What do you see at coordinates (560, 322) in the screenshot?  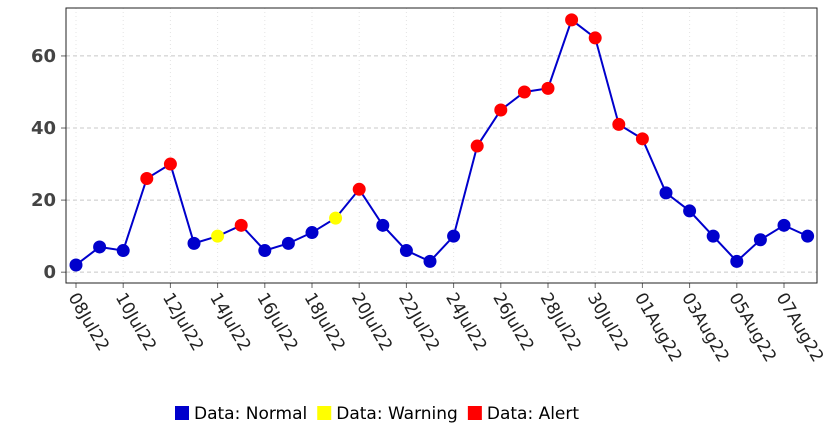 I see `x-tick-label: 28Jul22` at bounding box center [560, 322].